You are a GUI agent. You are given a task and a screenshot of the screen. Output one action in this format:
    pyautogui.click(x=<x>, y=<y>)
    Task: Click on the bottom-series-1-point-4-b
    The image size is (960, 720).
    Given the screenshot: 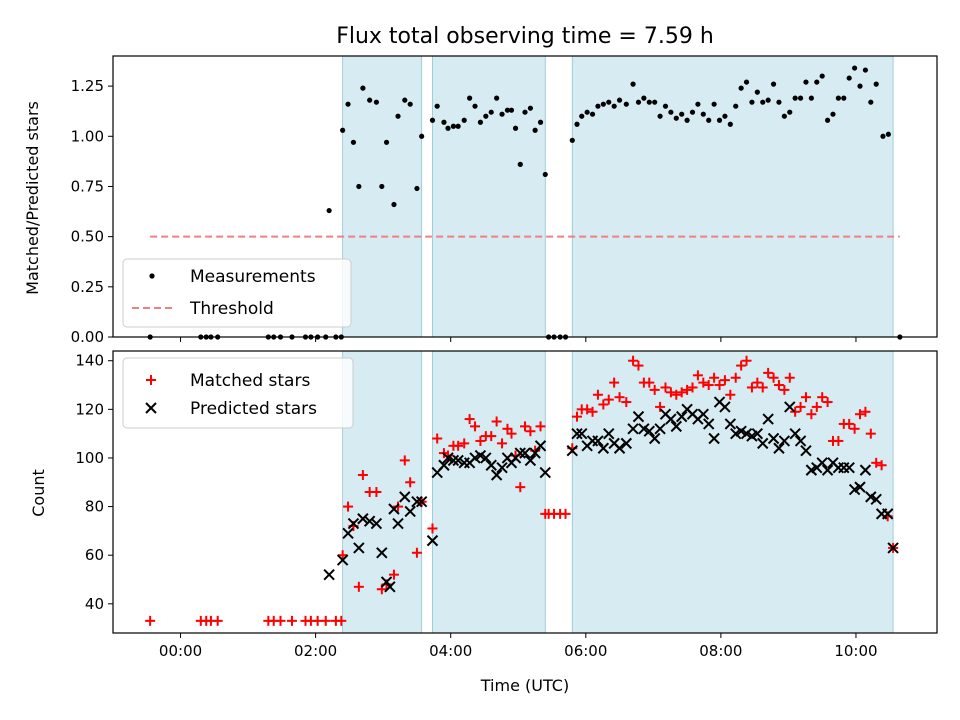 What is the action you would take?
    pyautogui.click(x=359, y=548)
    